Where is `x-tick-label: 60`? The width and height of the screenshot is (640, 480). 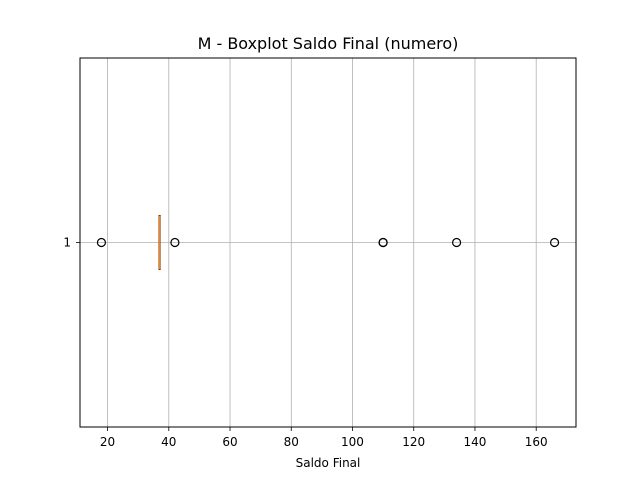
x-tick-label: 60 is located at coordinates (229, 442).